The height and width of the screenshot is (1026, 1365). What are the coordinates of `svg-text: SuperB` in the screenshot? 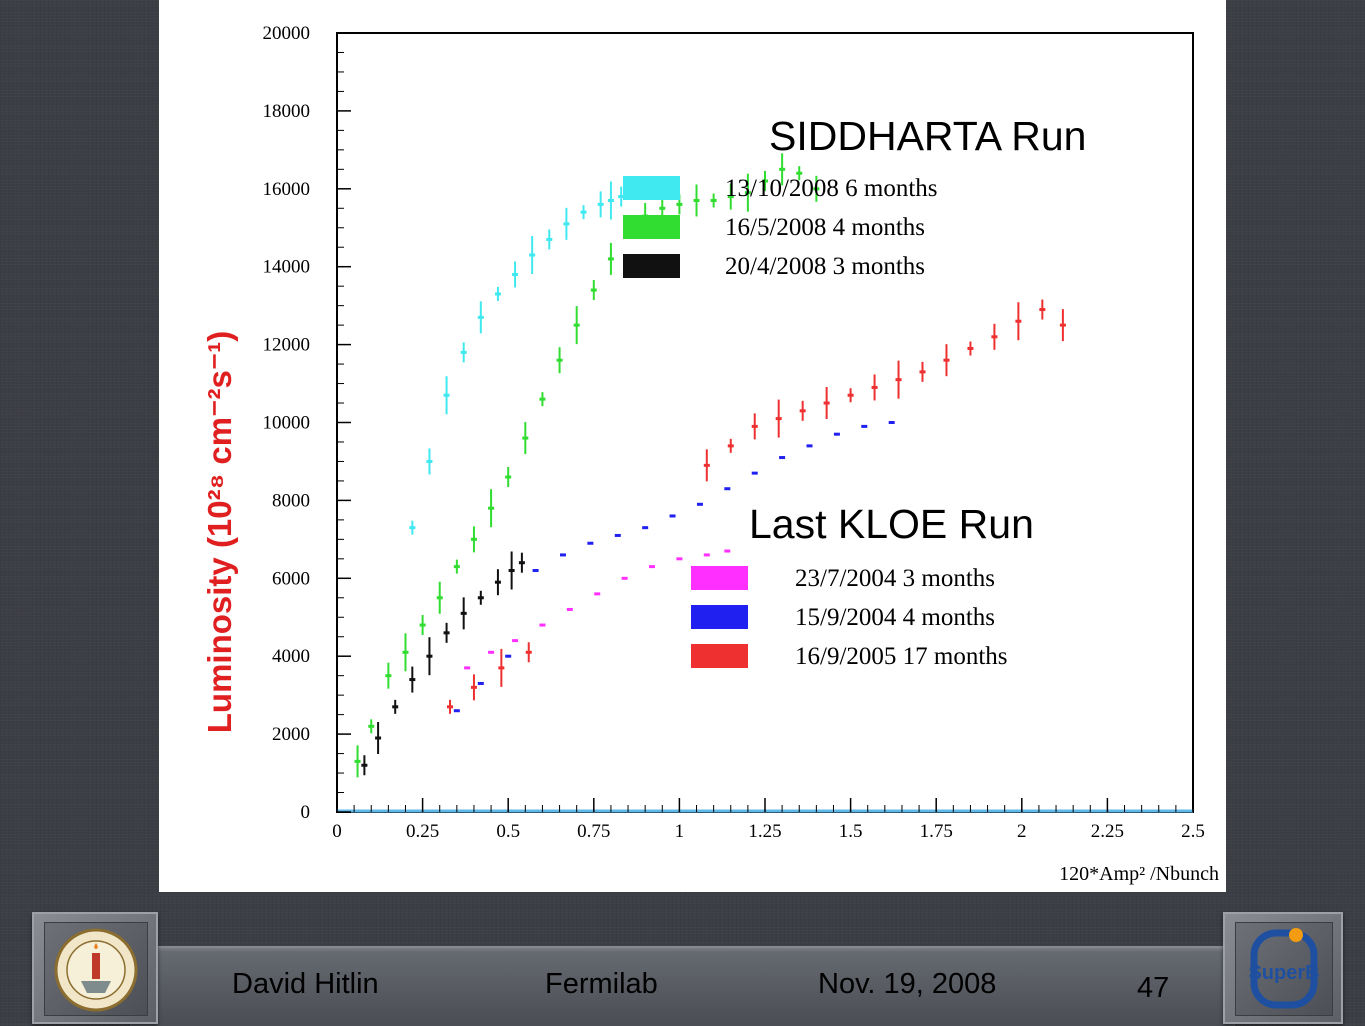 It's located at (1283, 973).